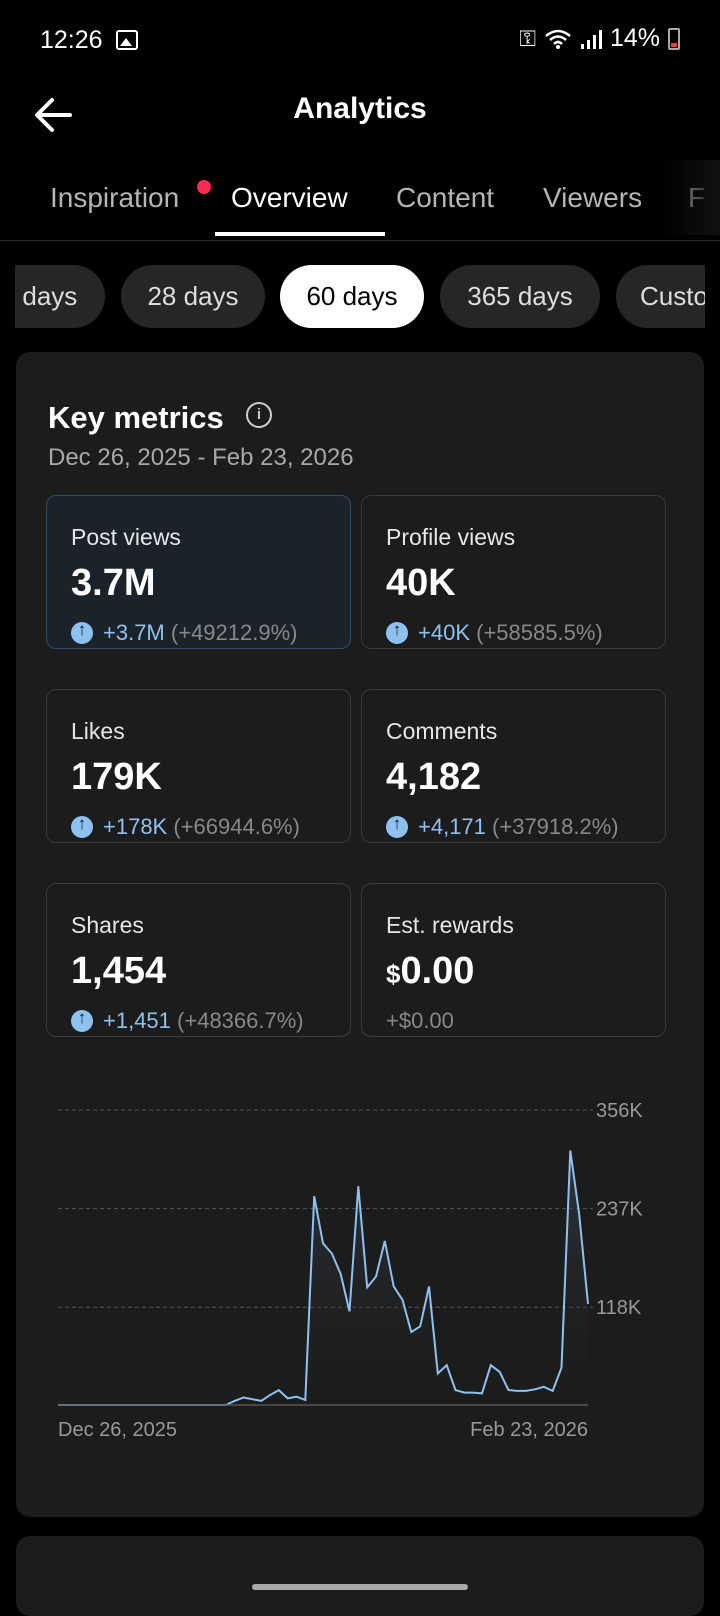 Image resolution: width=720 pixels, height=1616 pixels. Describe the element at coordinates (113, 583) in the screenshot. I see `metric-value: 3.7M` at that location.